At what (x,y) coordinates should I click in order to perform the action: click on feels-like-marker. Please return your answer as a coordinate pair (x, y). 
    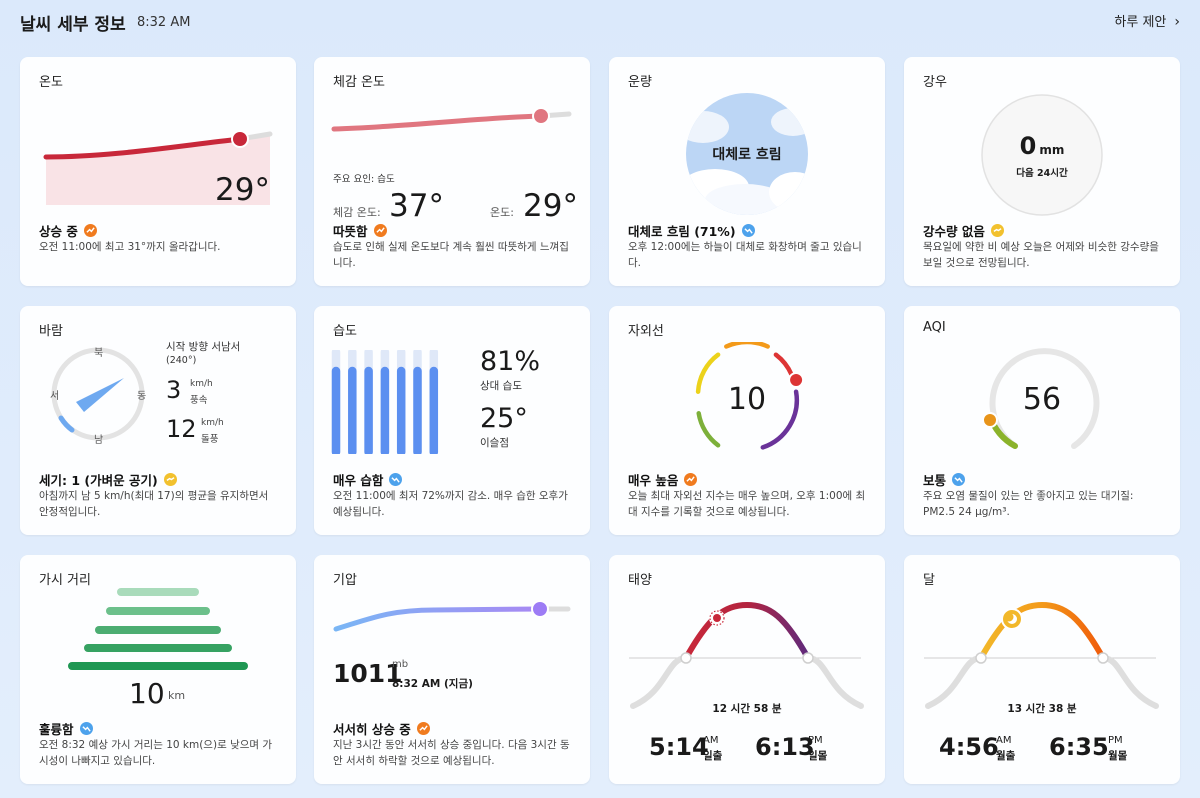
    Looking at the image, I should click on (541, 116).